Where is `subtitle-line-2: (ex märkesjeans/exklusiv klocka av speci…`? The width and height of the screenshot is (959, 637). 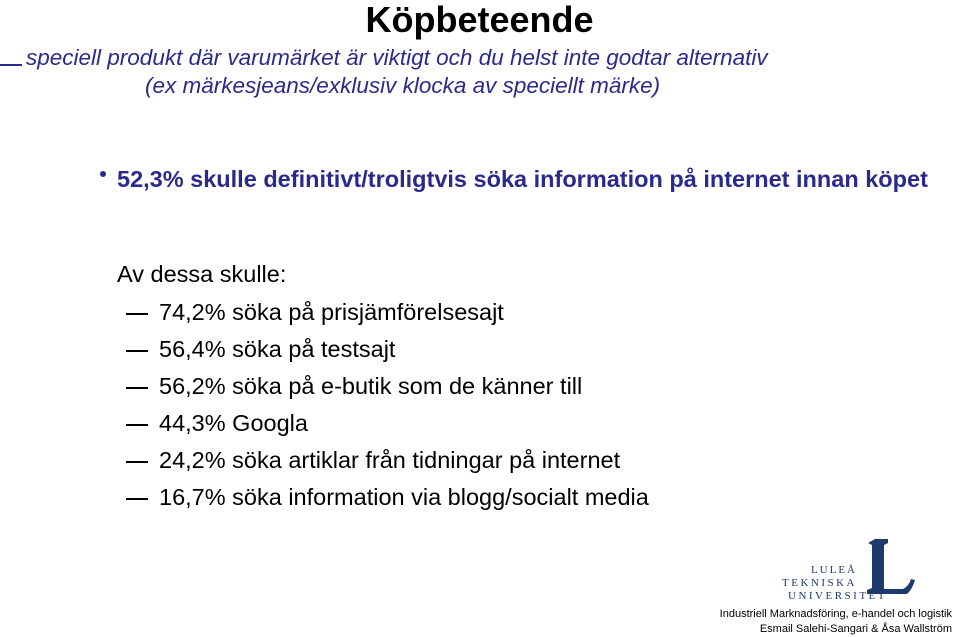
subtitle-line-2: (ex märkesjeans/exklusiv klocka av speci… is located at coordinates (403, 85).